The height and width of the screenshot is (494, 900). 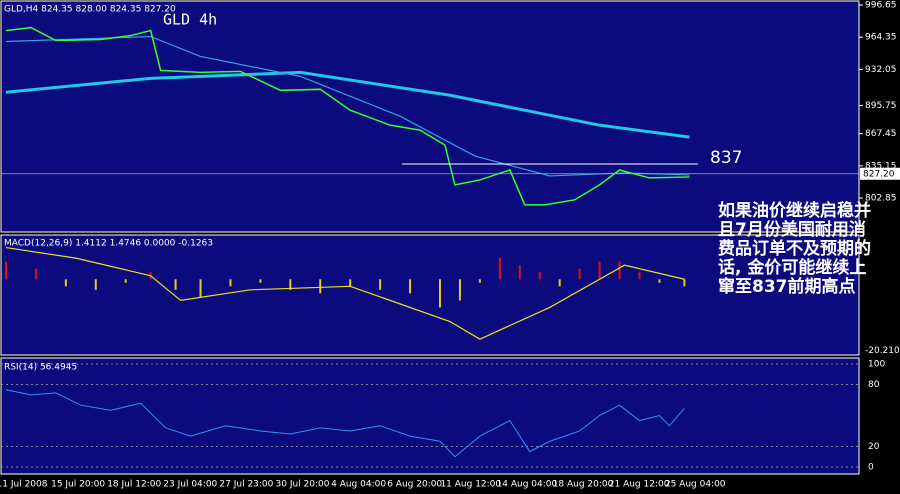 What do you see at coordinates (40, 368) in the screenshot?
I see `rsi-label: RSI(14) 56.4945` at bounding box center [40, 368].